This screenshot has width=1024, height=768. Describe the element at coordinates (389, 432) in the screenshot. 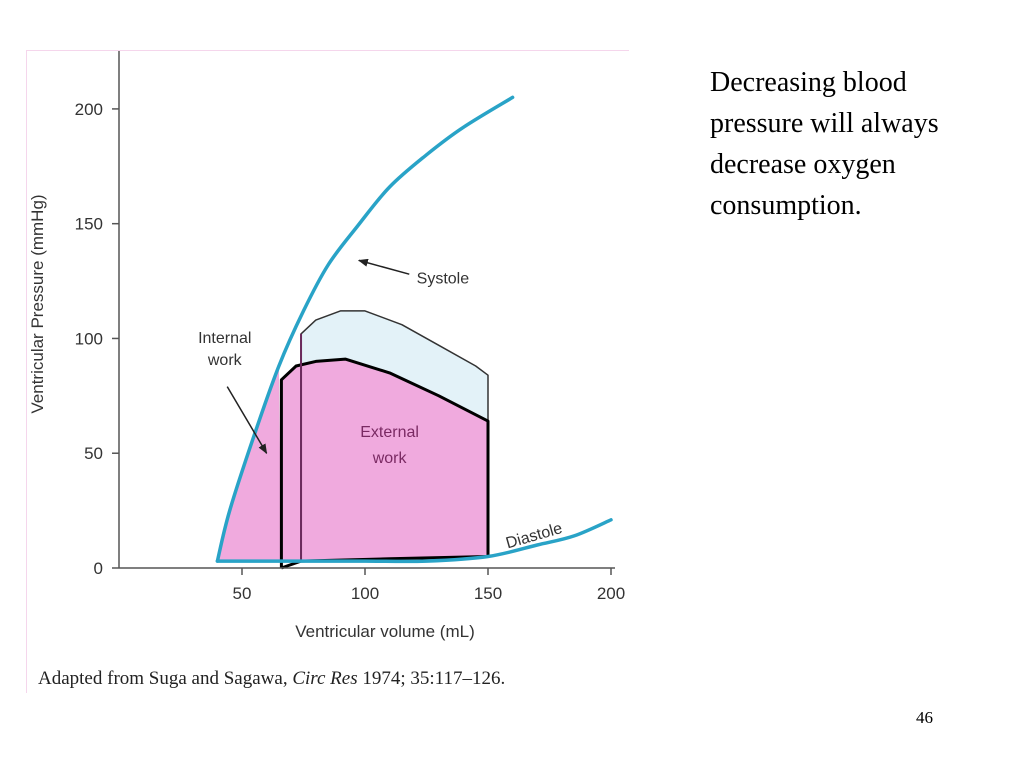

I see `external-work-label: External` at that location.